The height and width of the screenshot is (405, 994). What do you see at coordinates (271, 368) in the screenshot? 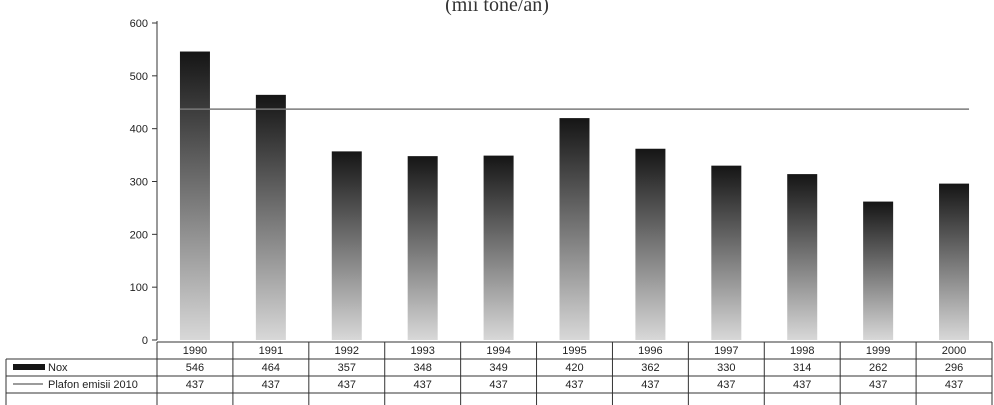
I see `data-label-nox: 464` at bounding box center [271, 368].